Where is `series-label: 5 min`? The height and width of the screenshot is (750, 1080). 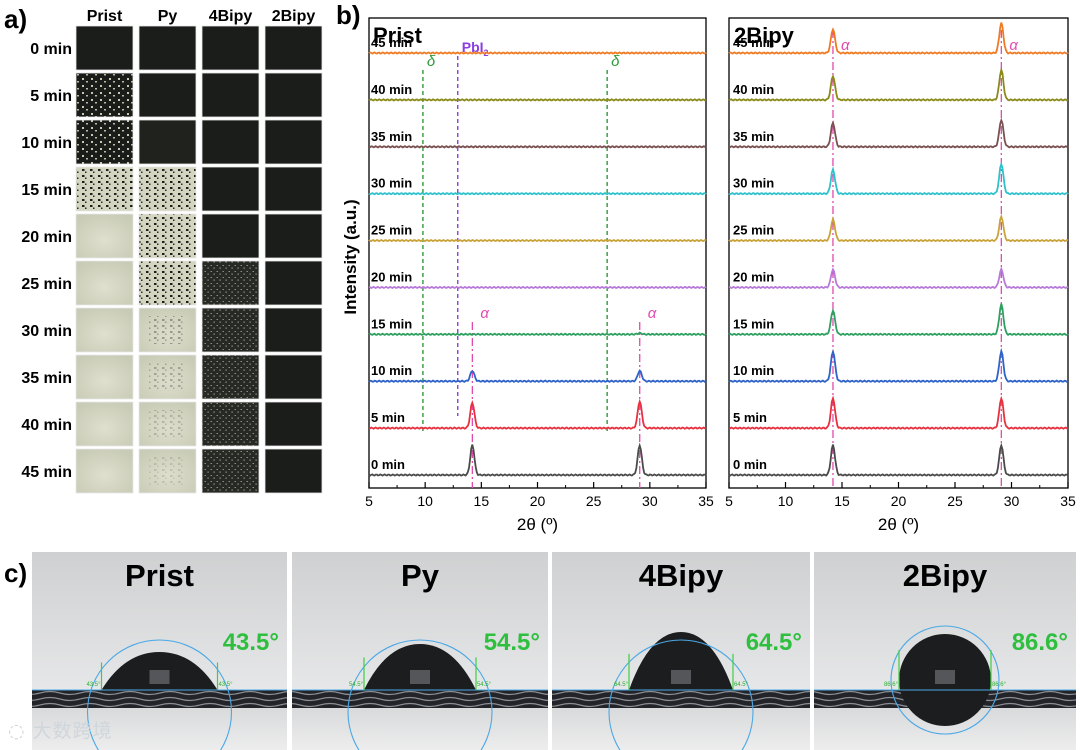
series-label: 5 min is located at coordinates (388, 417).